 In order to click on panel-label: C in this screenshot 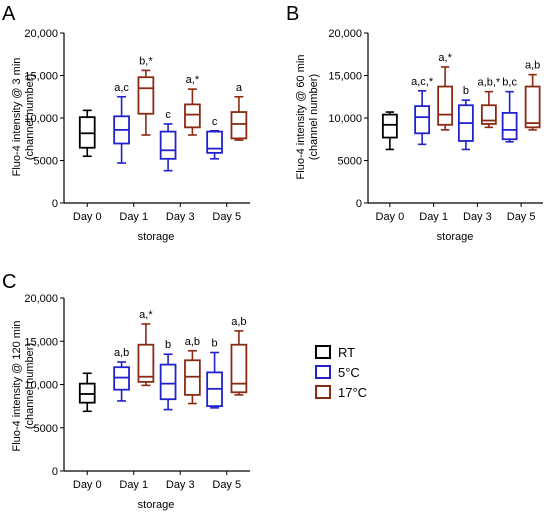, I will do `click(9, 282)`.